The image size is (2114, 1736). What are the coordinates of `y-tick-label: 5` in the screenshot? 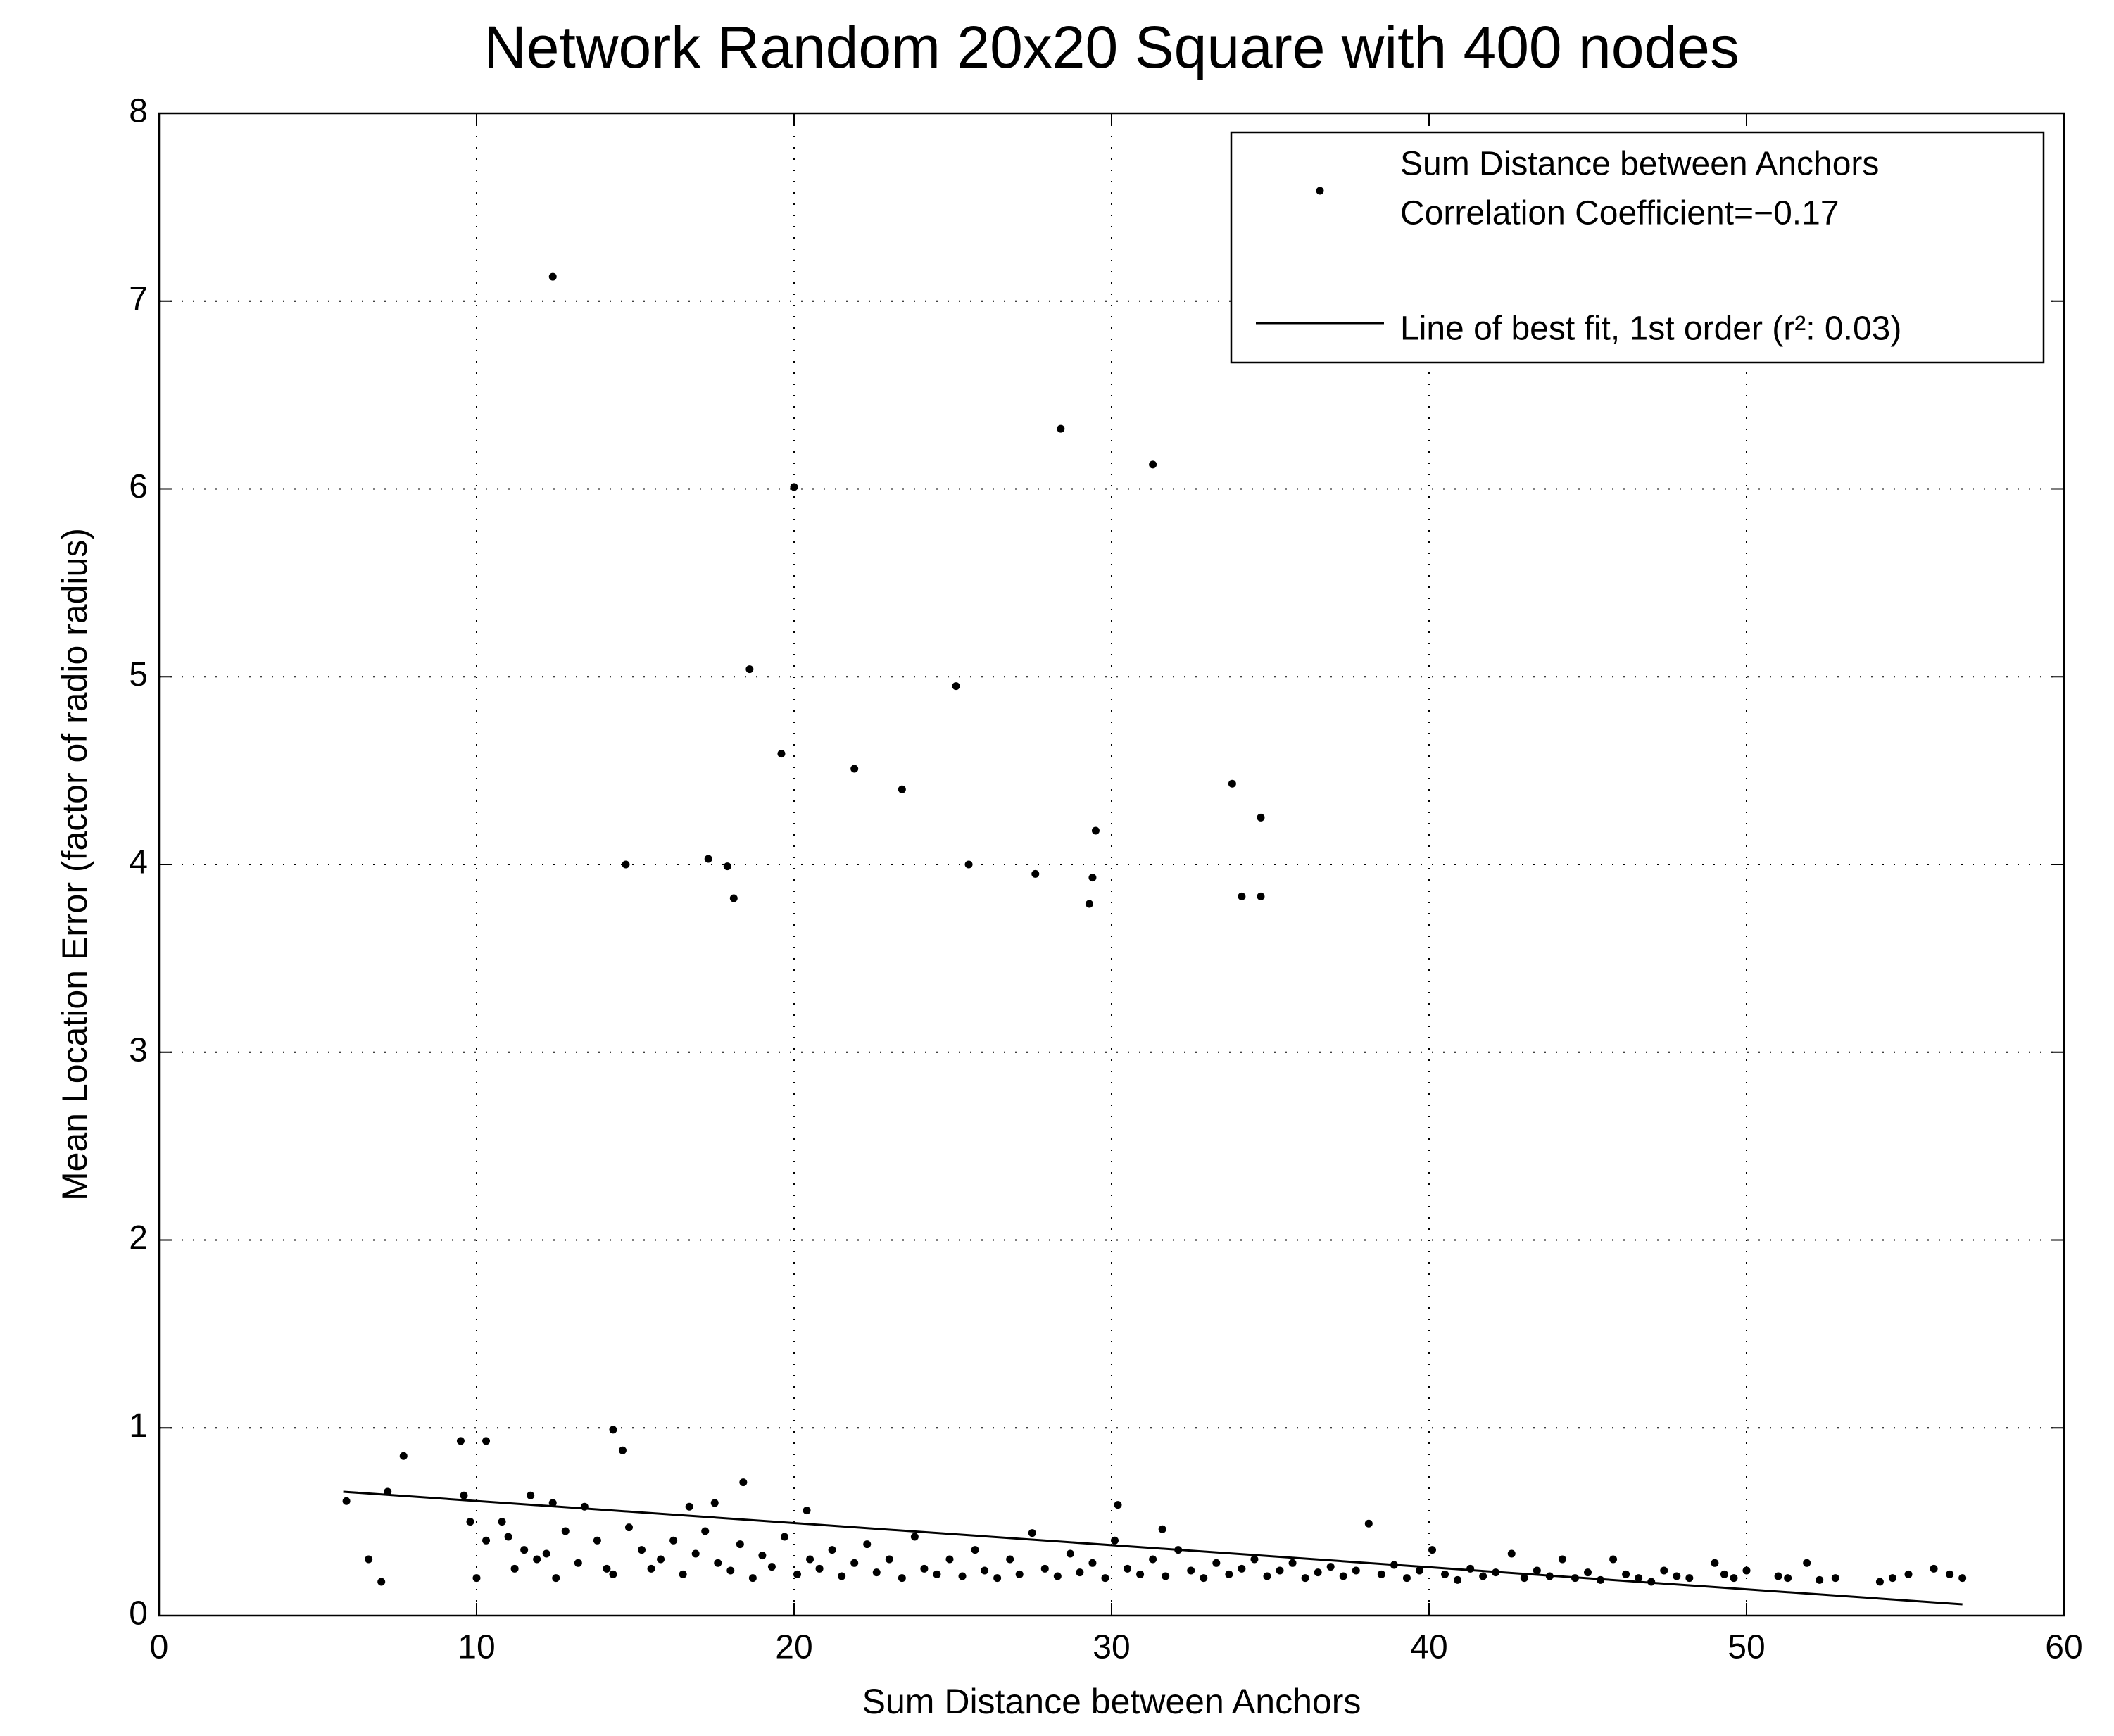 It's located at (138, 674).